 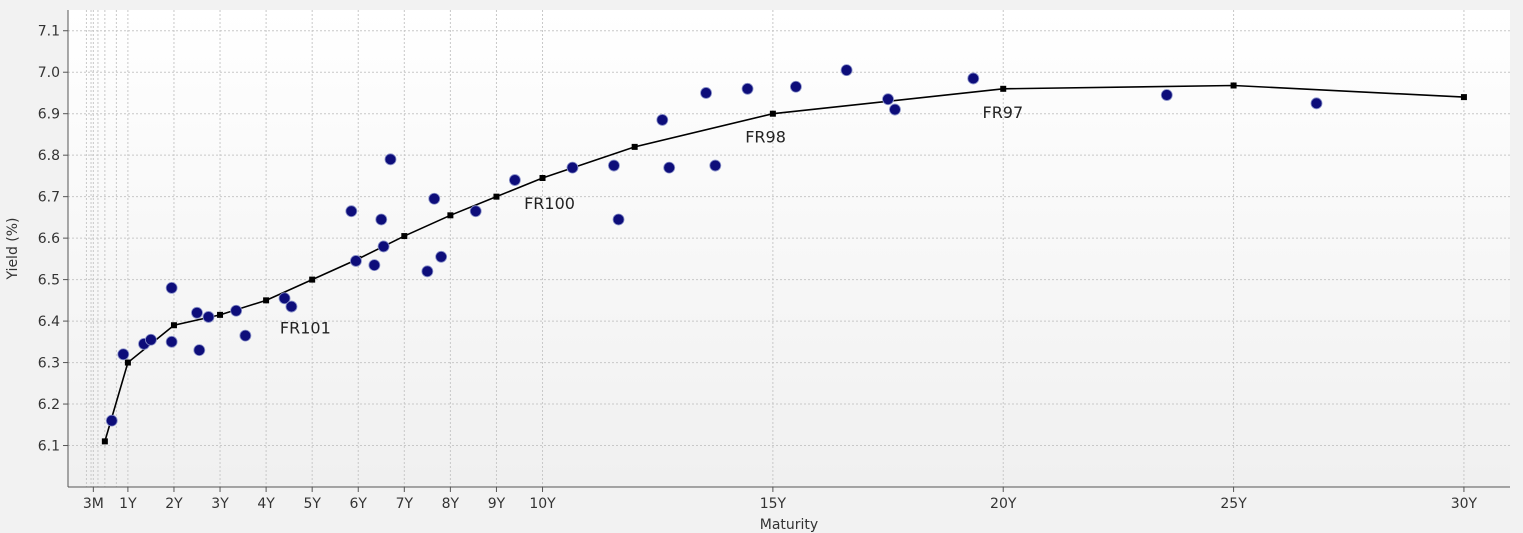 What do you see at coordinates (1003, 504) in the screenshot?
I see `x-tick-label: 20Y` at bounding box center [1003, 504].